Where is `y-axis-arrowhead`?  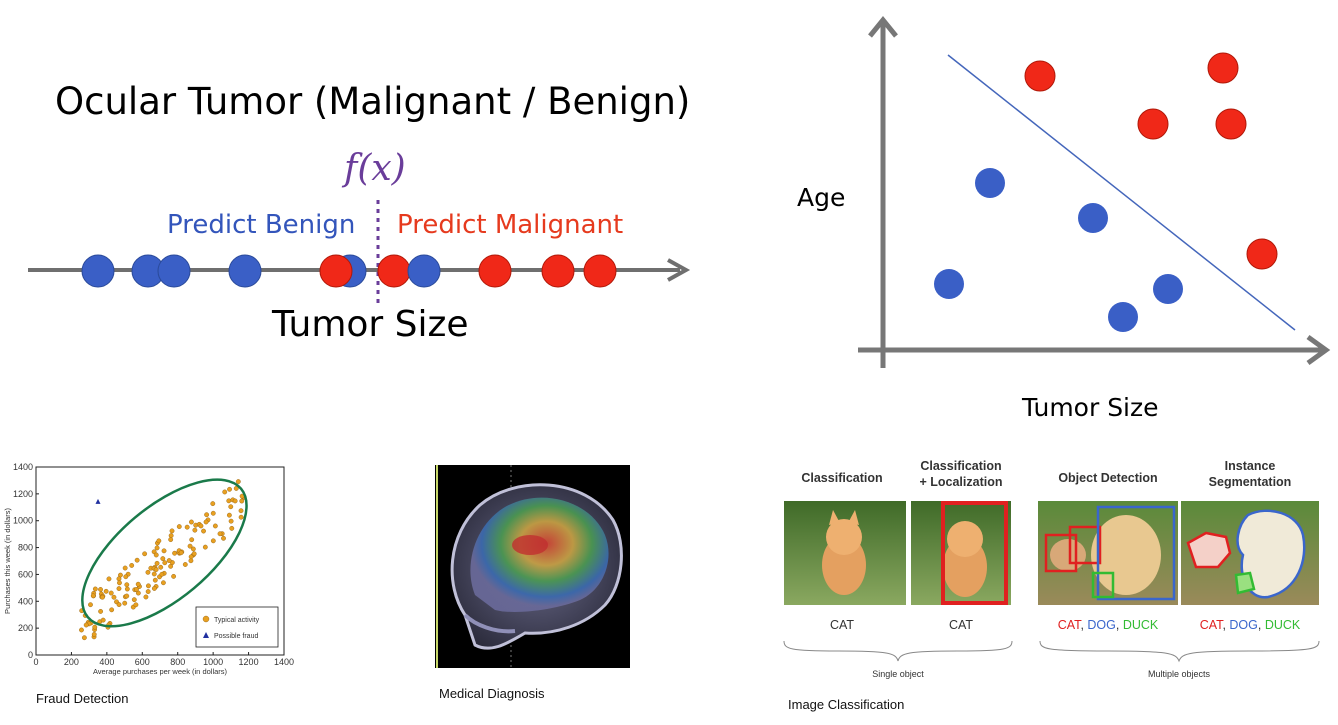 y-axis-arrowhead is located at coordinates (883, 27).